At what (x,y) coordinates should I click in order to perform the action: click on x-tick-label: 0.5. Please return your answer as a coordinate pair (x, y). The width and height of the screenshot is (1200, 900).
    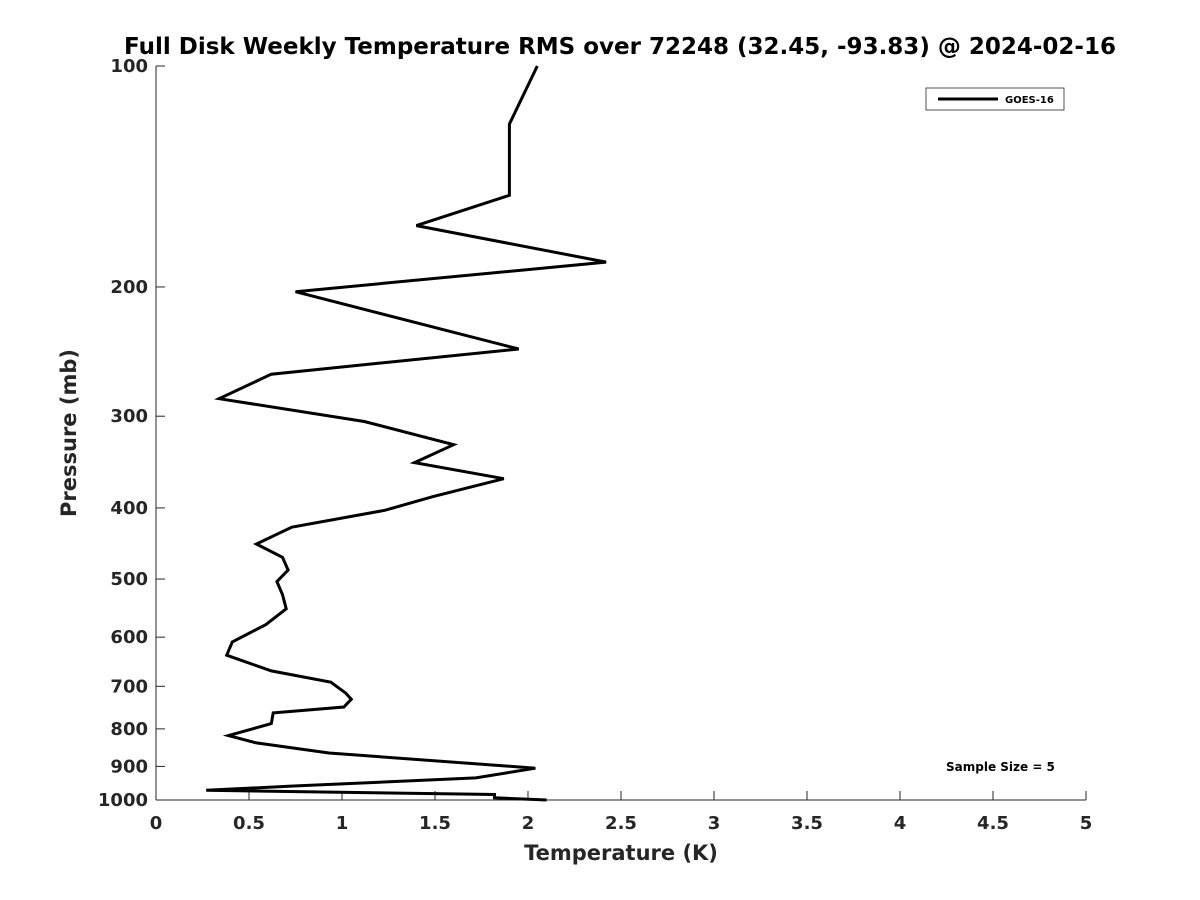
    Looking at the image, I should click on (249, 823).